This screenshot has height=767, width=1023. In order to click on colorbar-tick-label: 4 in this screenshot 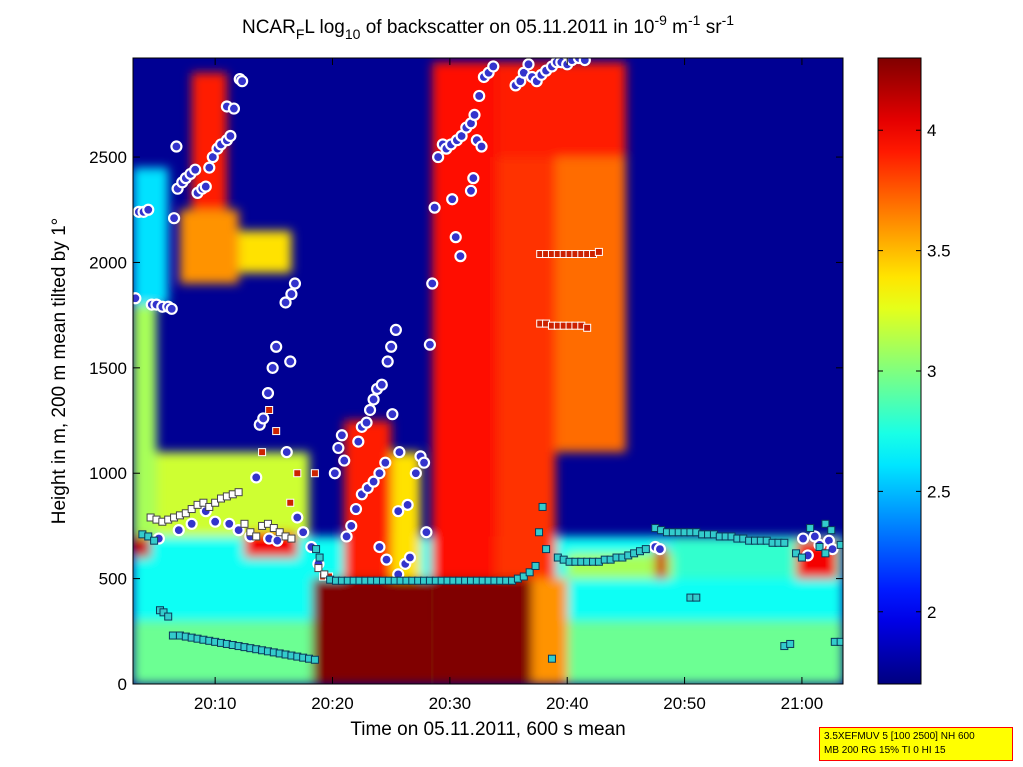, I will do `click(931, 130)`.